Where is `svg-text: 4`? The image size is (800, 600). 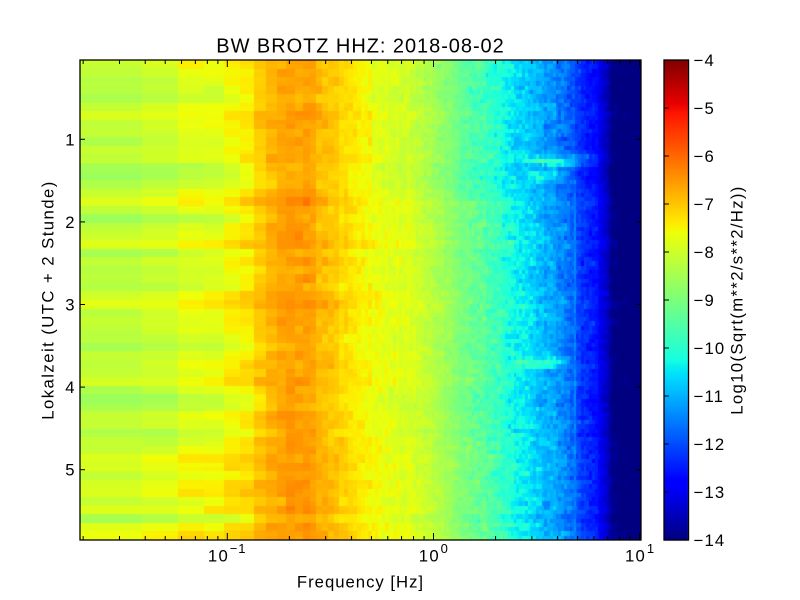
svg-text: 4 is located at coordinates (69, 387).